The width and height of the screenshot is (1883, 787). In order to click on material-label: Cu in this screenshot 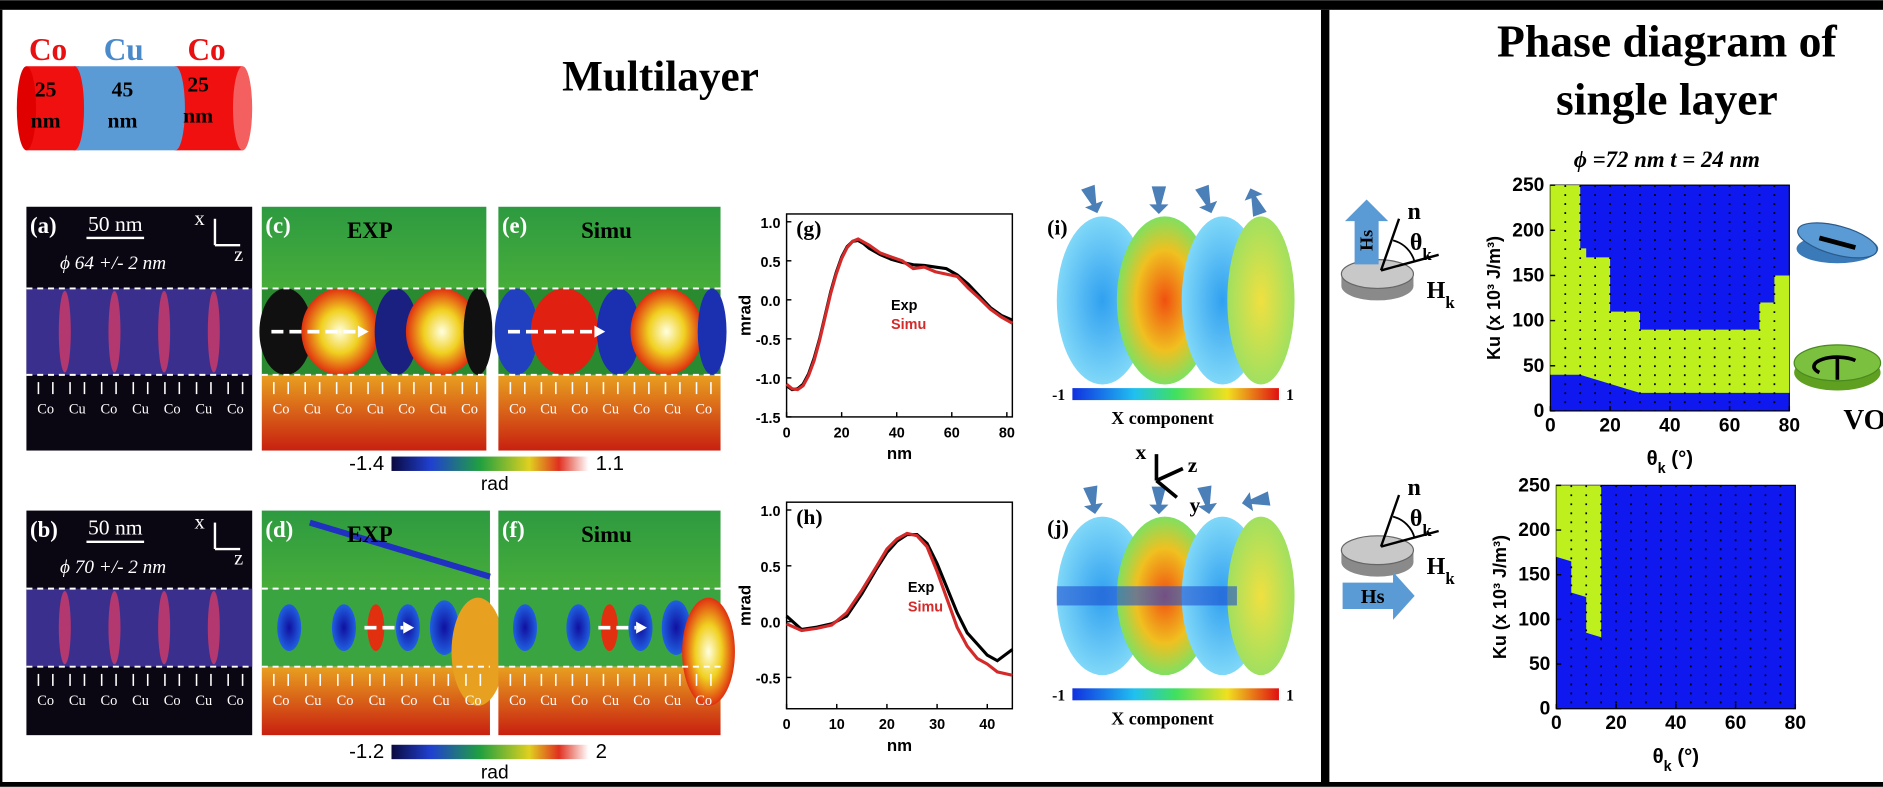, I will do `click(124, 49)`.